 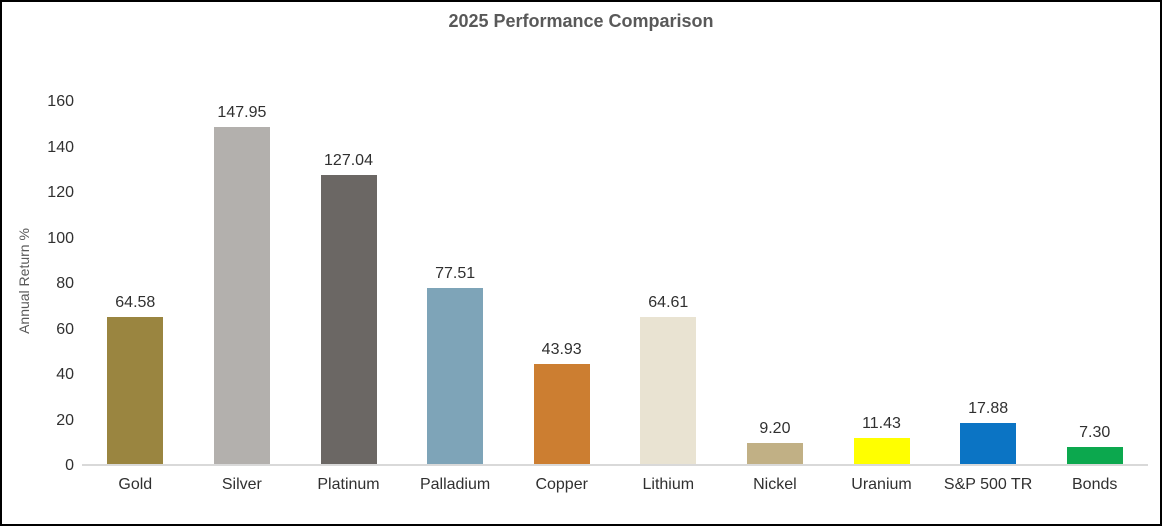 I want to click on bar-value-label-platinum: 127.04, so click(x=348, y=160).